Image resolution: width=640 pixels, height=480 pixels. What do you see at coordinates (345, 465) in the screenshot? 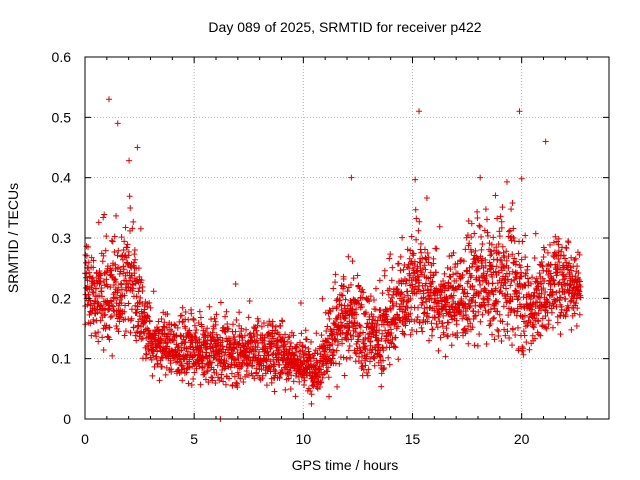
I see `x-axis-label: GPS time / hours` at bounding box center [345, 465].